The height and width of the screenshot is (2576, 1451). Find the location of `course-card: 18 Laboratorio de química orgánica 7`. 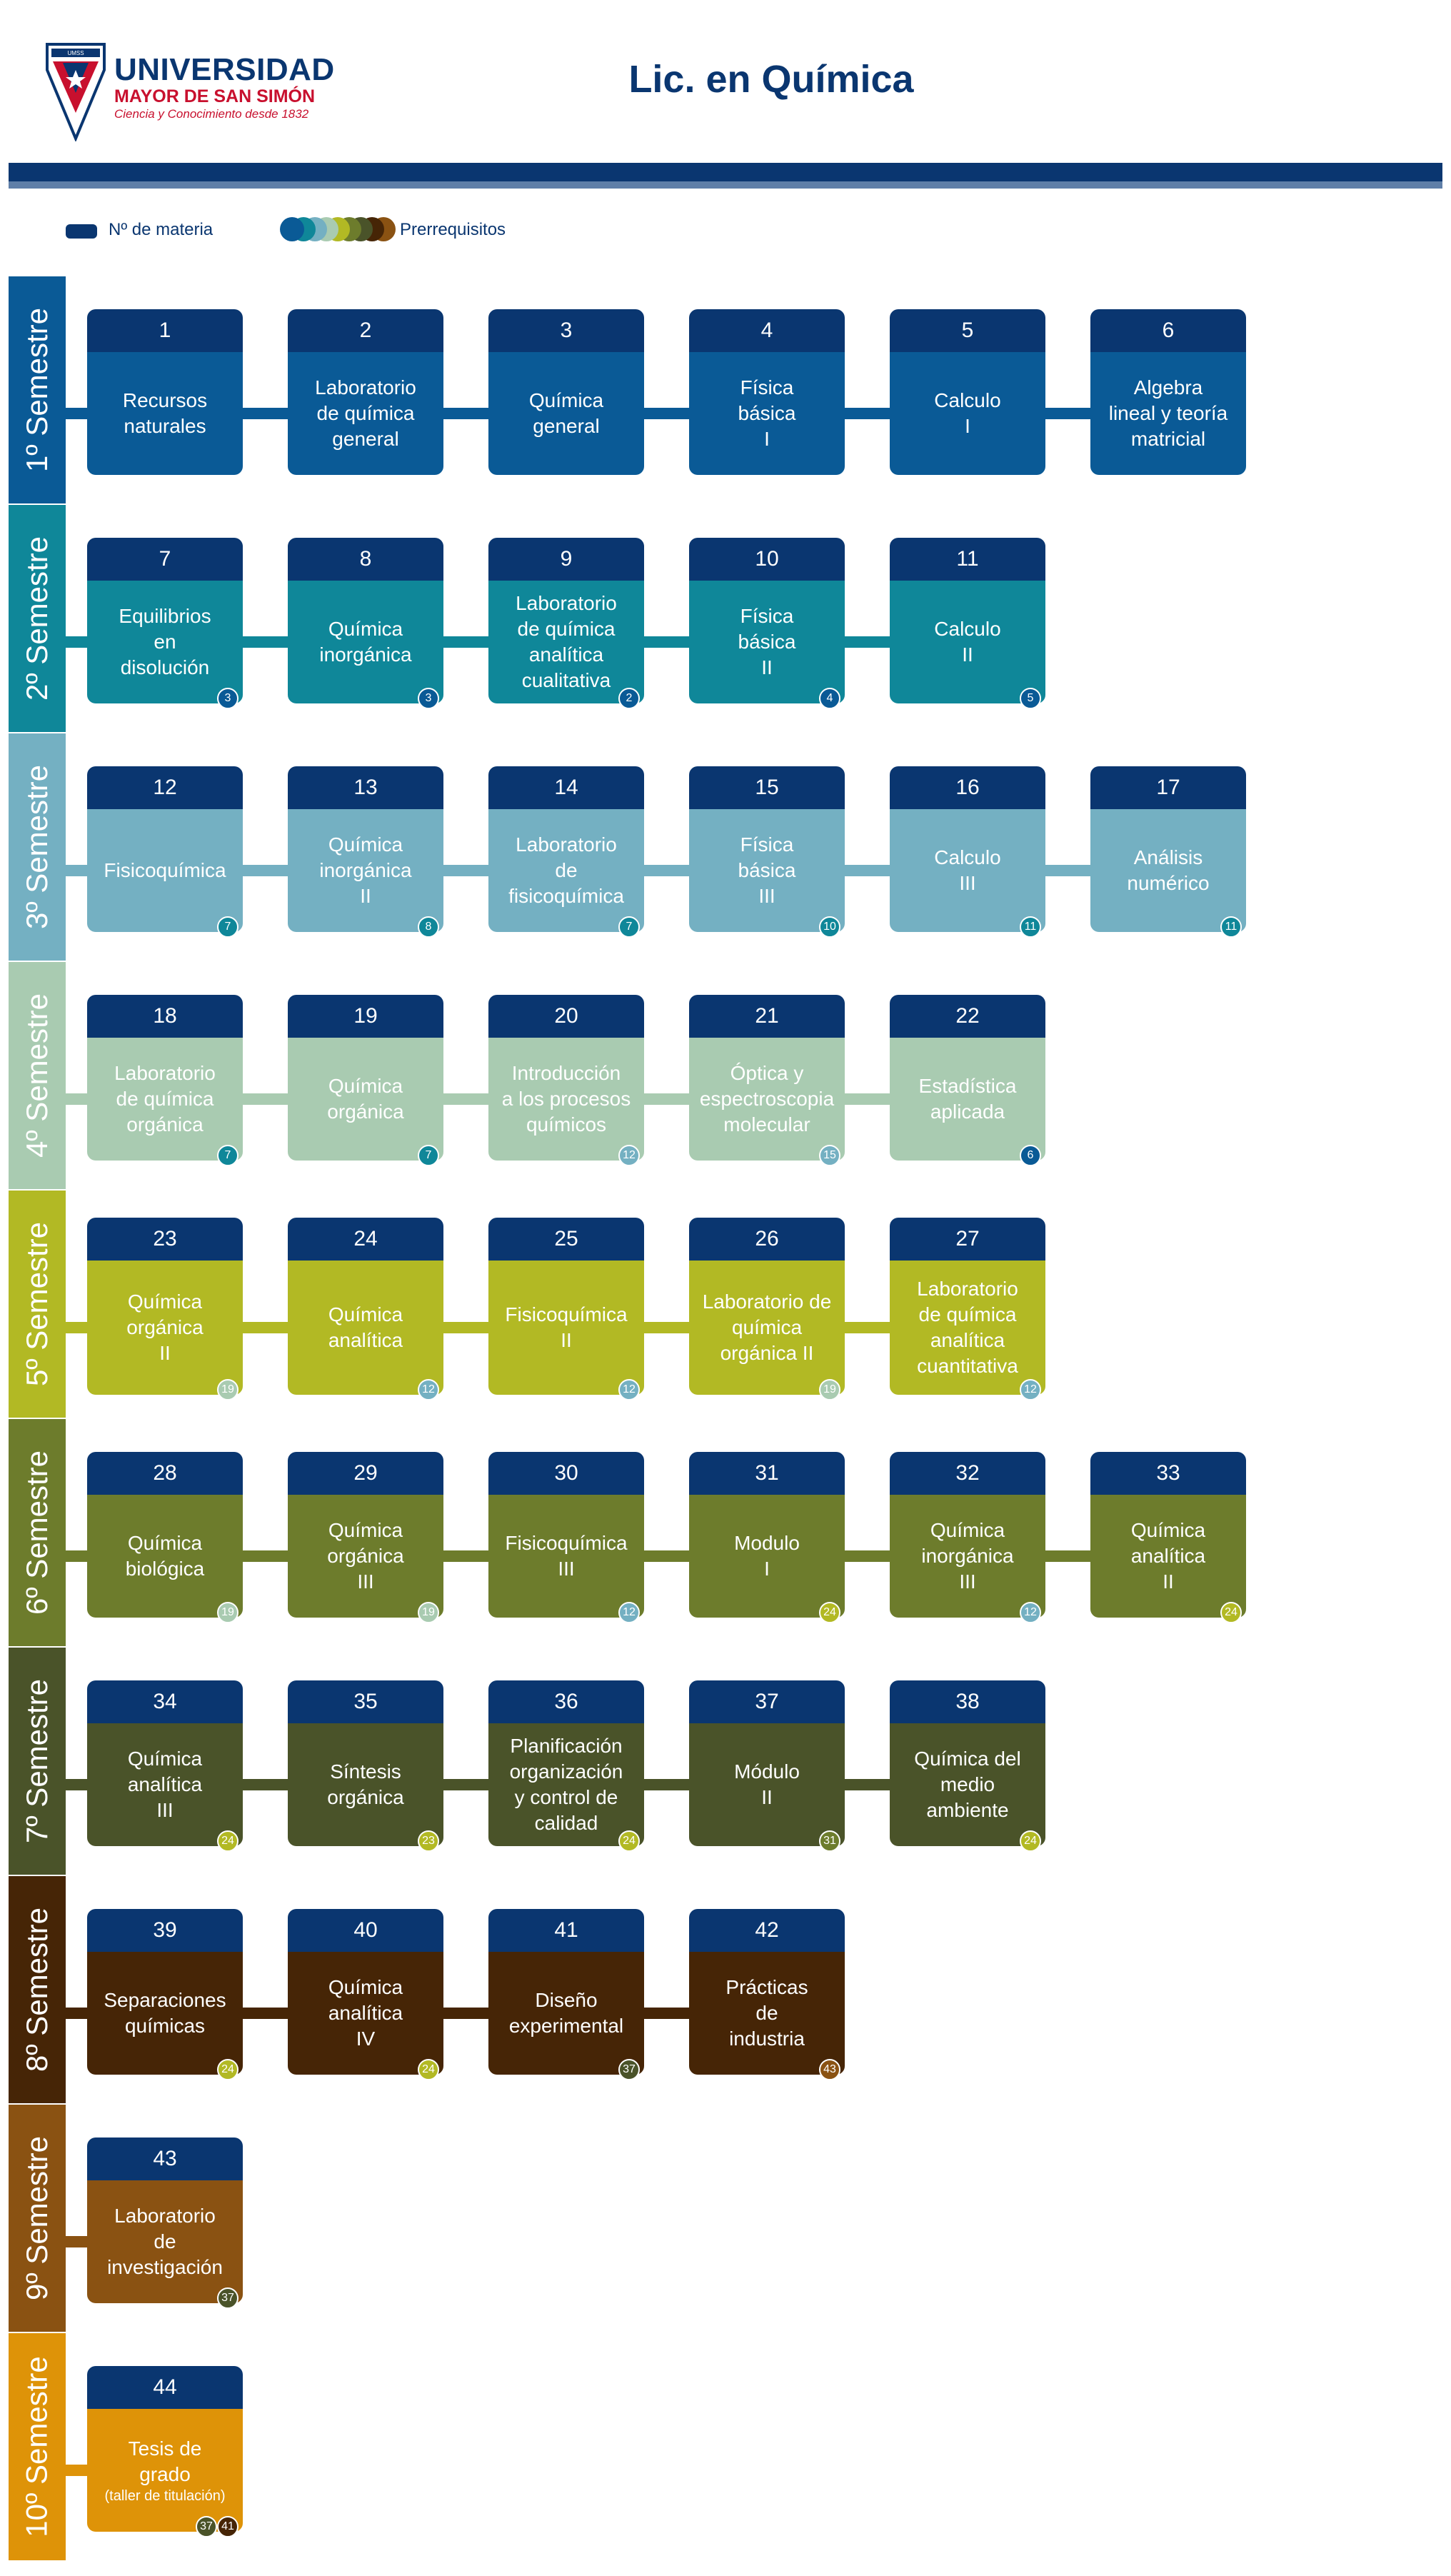

course-card: 18 Laboratorio de química orgánica 7 is located at coordinates (165, 1080).